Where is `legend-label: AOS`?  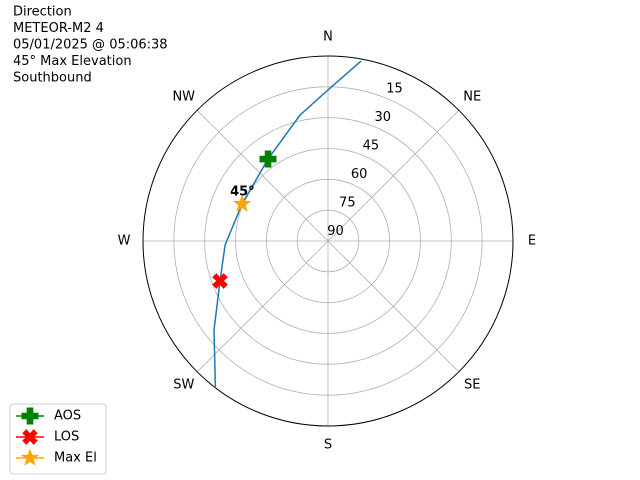
legend-label: AOS is located at coordinates (67, 416).